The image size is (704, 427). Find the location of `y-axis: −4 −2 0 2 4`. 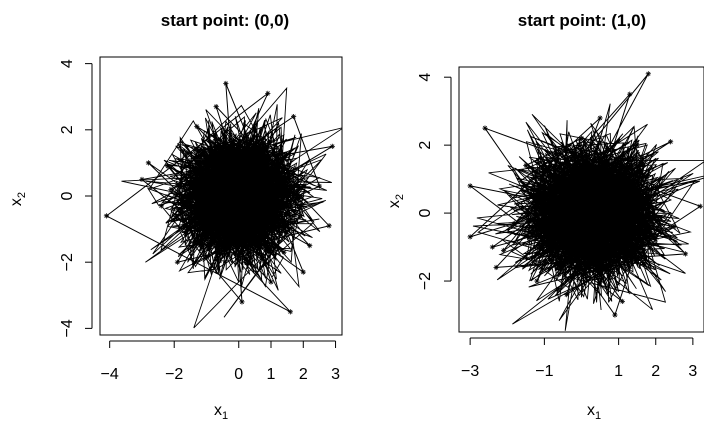

y-axis: −4 −2 0 2 4 is located at coordinates (76, 198).